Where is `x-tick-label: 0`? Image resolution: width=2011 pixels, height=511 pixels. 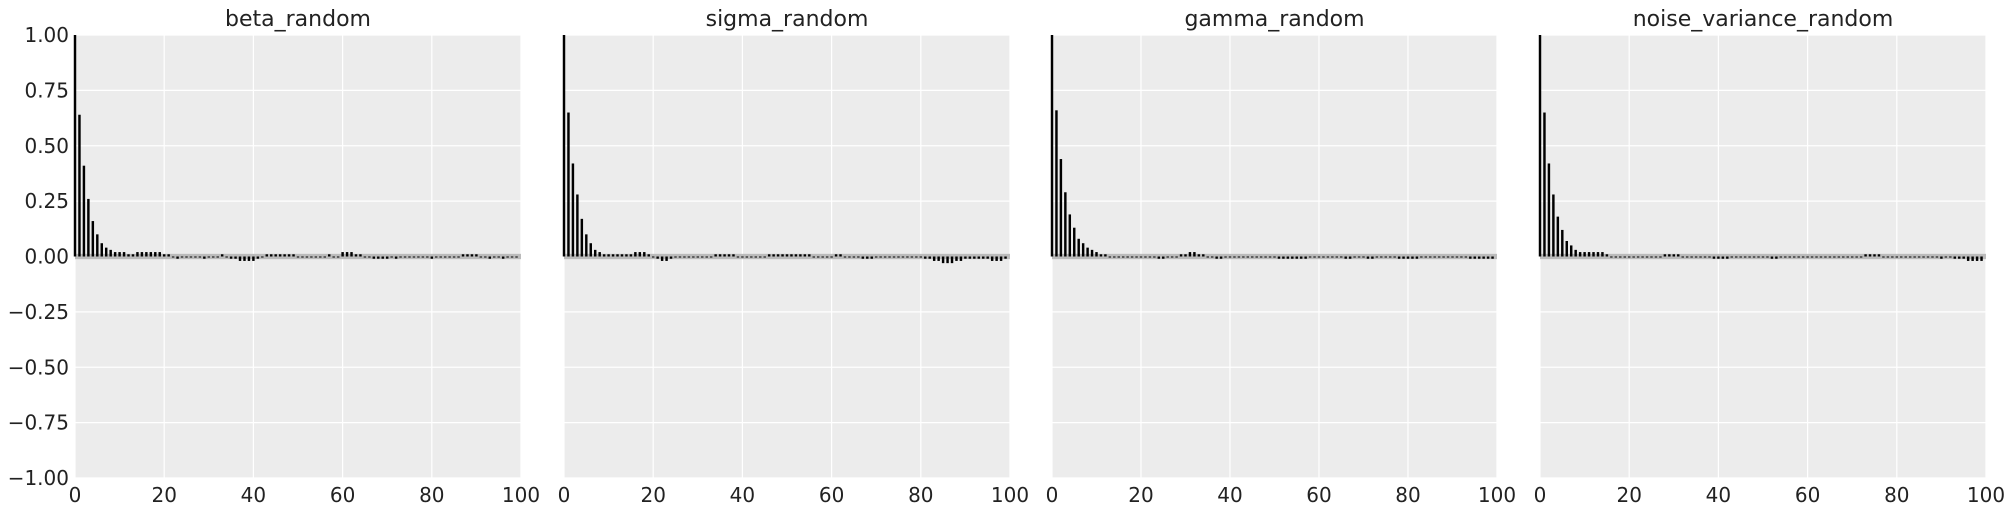
x-tick-label: 0 is located at coordinates (1540, 495).